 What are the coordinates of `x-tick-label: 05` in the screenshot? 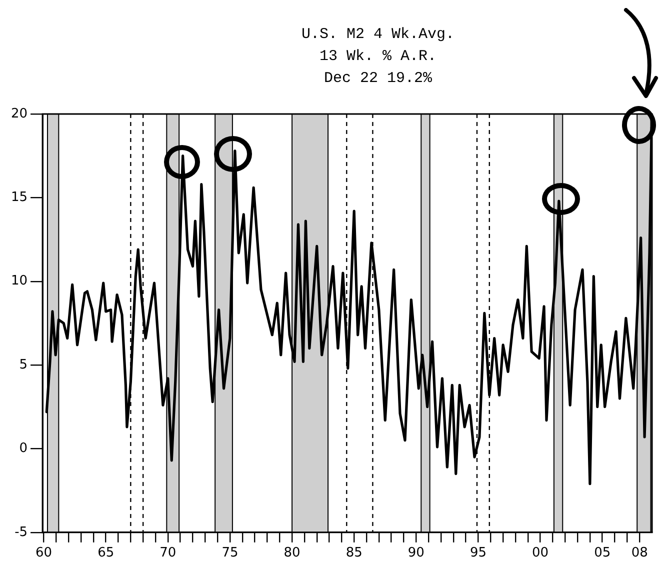 It's located at (602, 553).